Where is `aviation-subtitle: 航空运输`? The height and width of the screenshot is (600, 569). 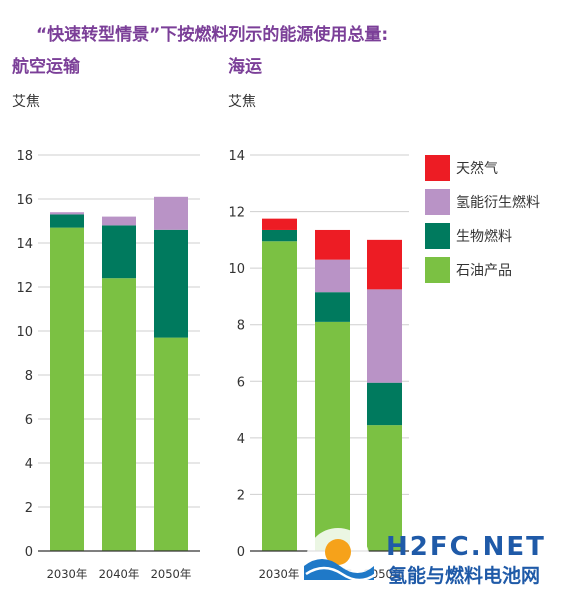
aviation-subtitle: 航空运输 is located at coordinates (46, 66).